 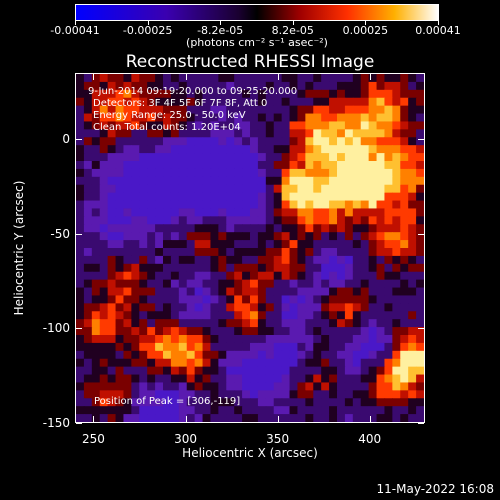 I want to click on y-tick-mark, so click(x=79, y=423).